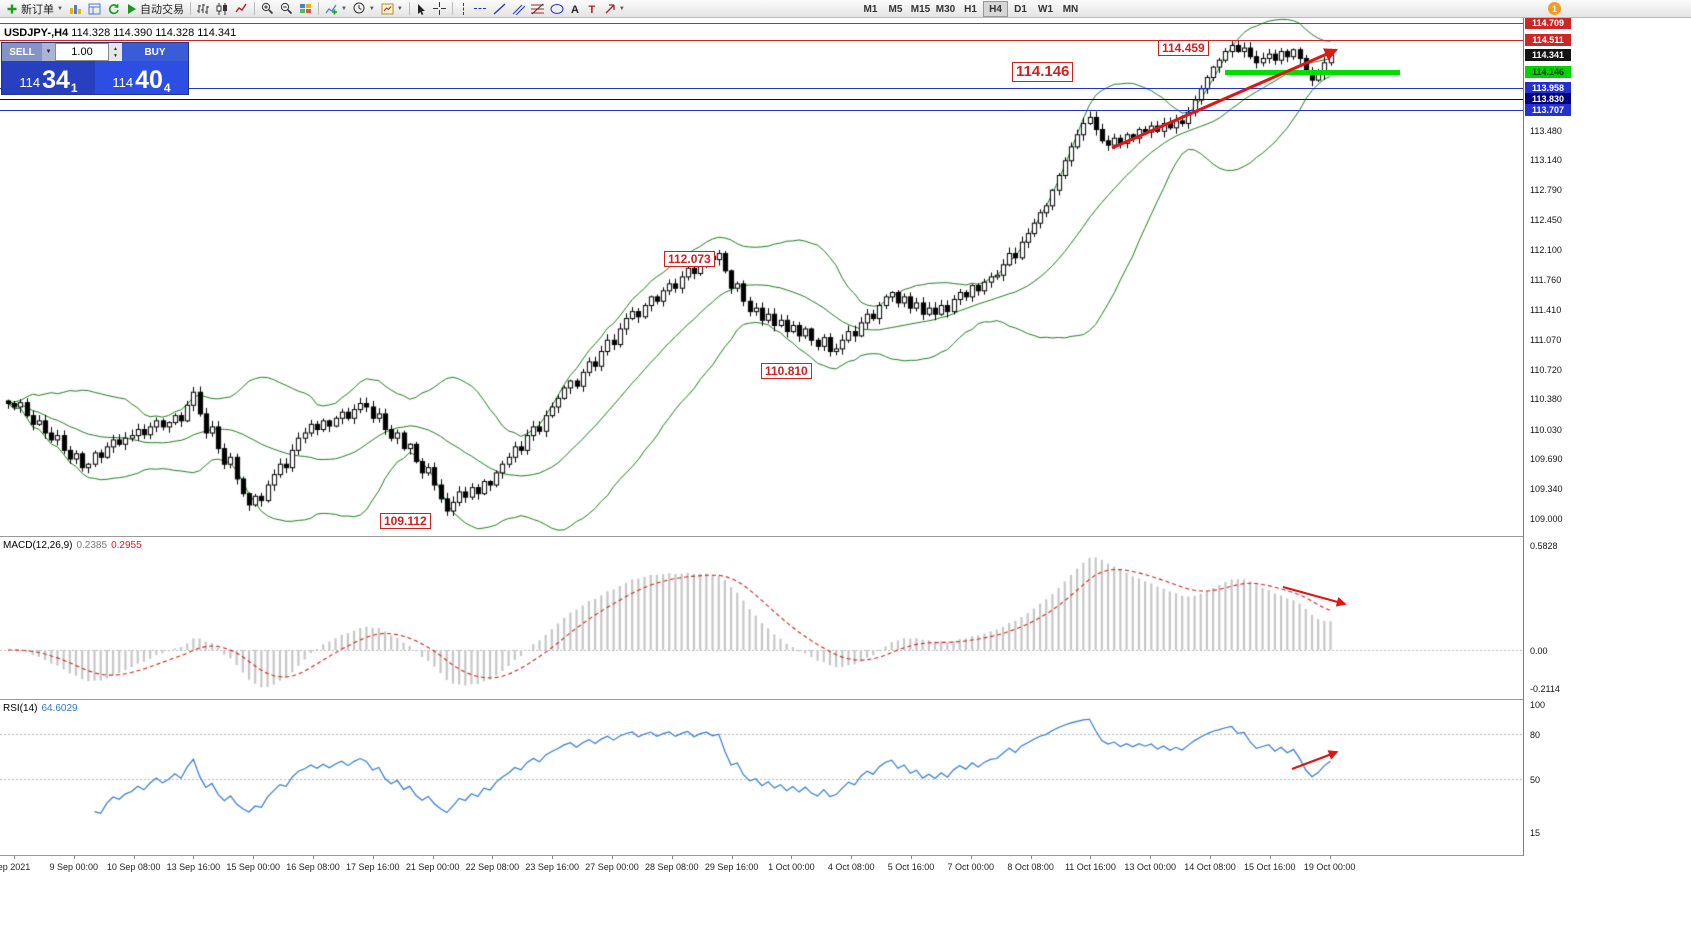 Image resolution: width=1691 pixels, height=940 pixels. I want to click on price-annotation-114.459: 114.459, so click(1183, 48).